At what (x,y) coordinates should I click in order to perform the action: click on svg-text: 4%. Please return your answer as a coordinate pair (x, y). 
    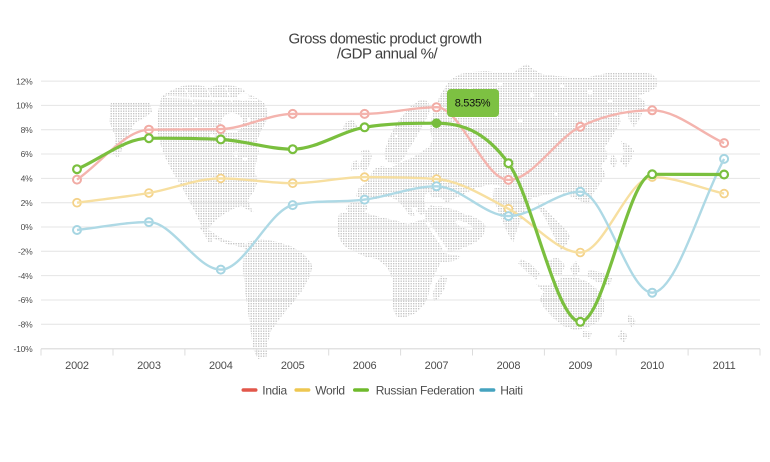
    Looking at the image, I should click on (27, 179).